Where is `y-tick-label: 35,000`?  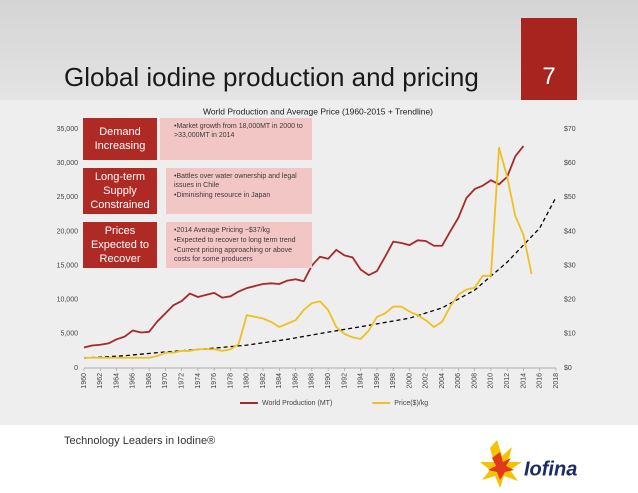
y-tick-label: 35,000 is located at coordinates (68, 129).